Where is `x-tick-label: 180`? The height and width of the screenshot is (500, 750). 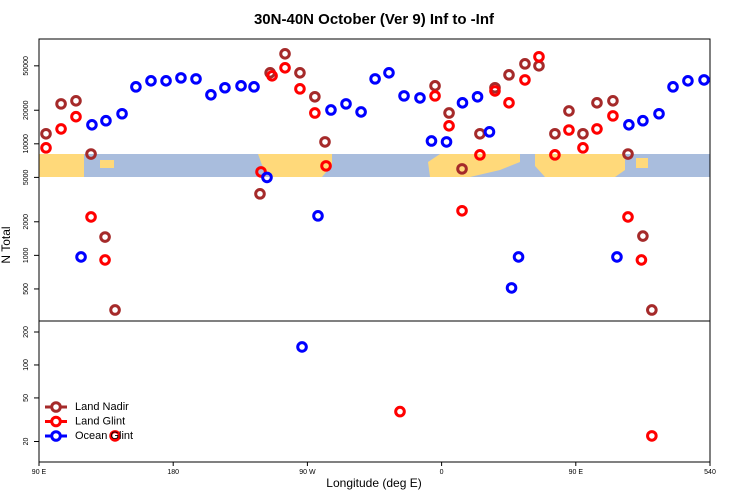
x-tick-label: 180 is located at coordinates (173, 472).